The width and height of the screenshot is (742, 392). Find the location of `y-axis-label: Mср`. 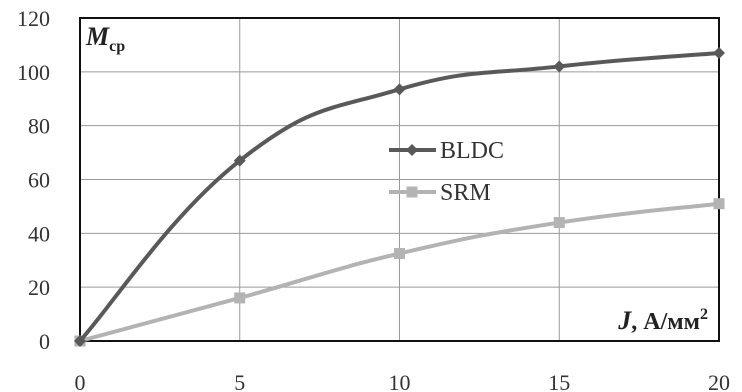

y-axis-label: Mср is located at coordinates (105, 38).